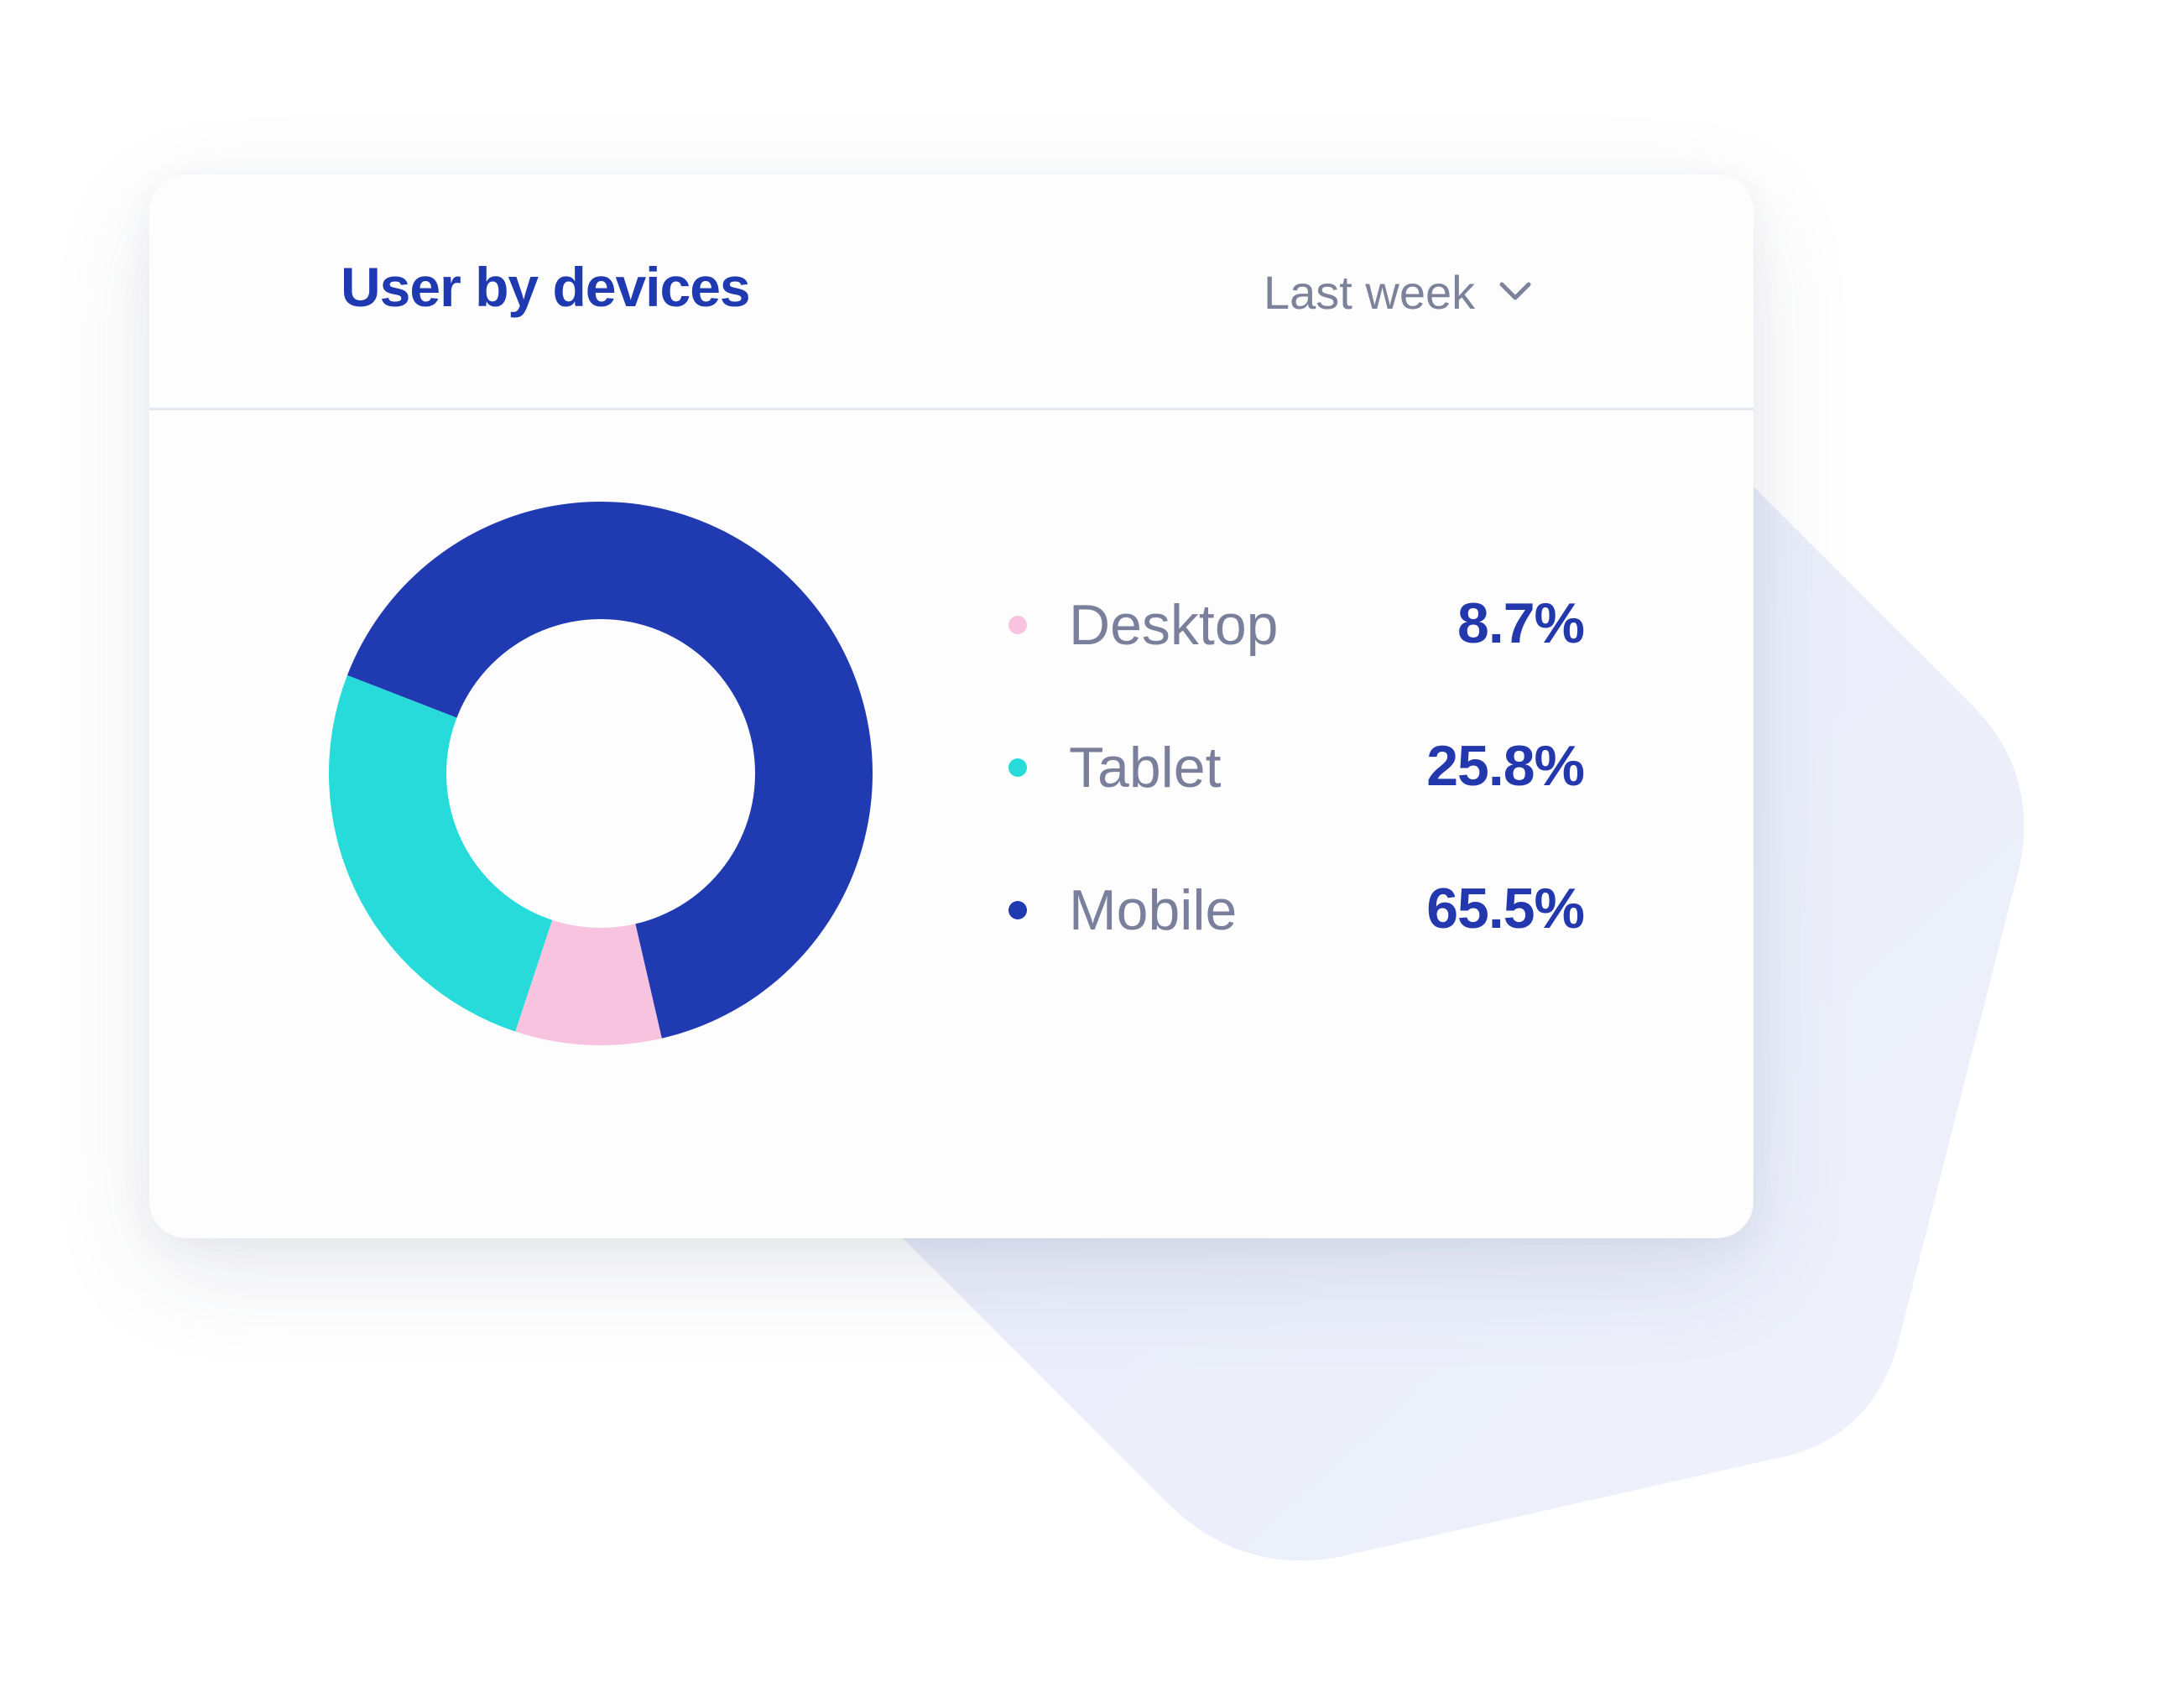 The image size is (2168, 1708). I want to click on donut-hole, so click(601, 773).